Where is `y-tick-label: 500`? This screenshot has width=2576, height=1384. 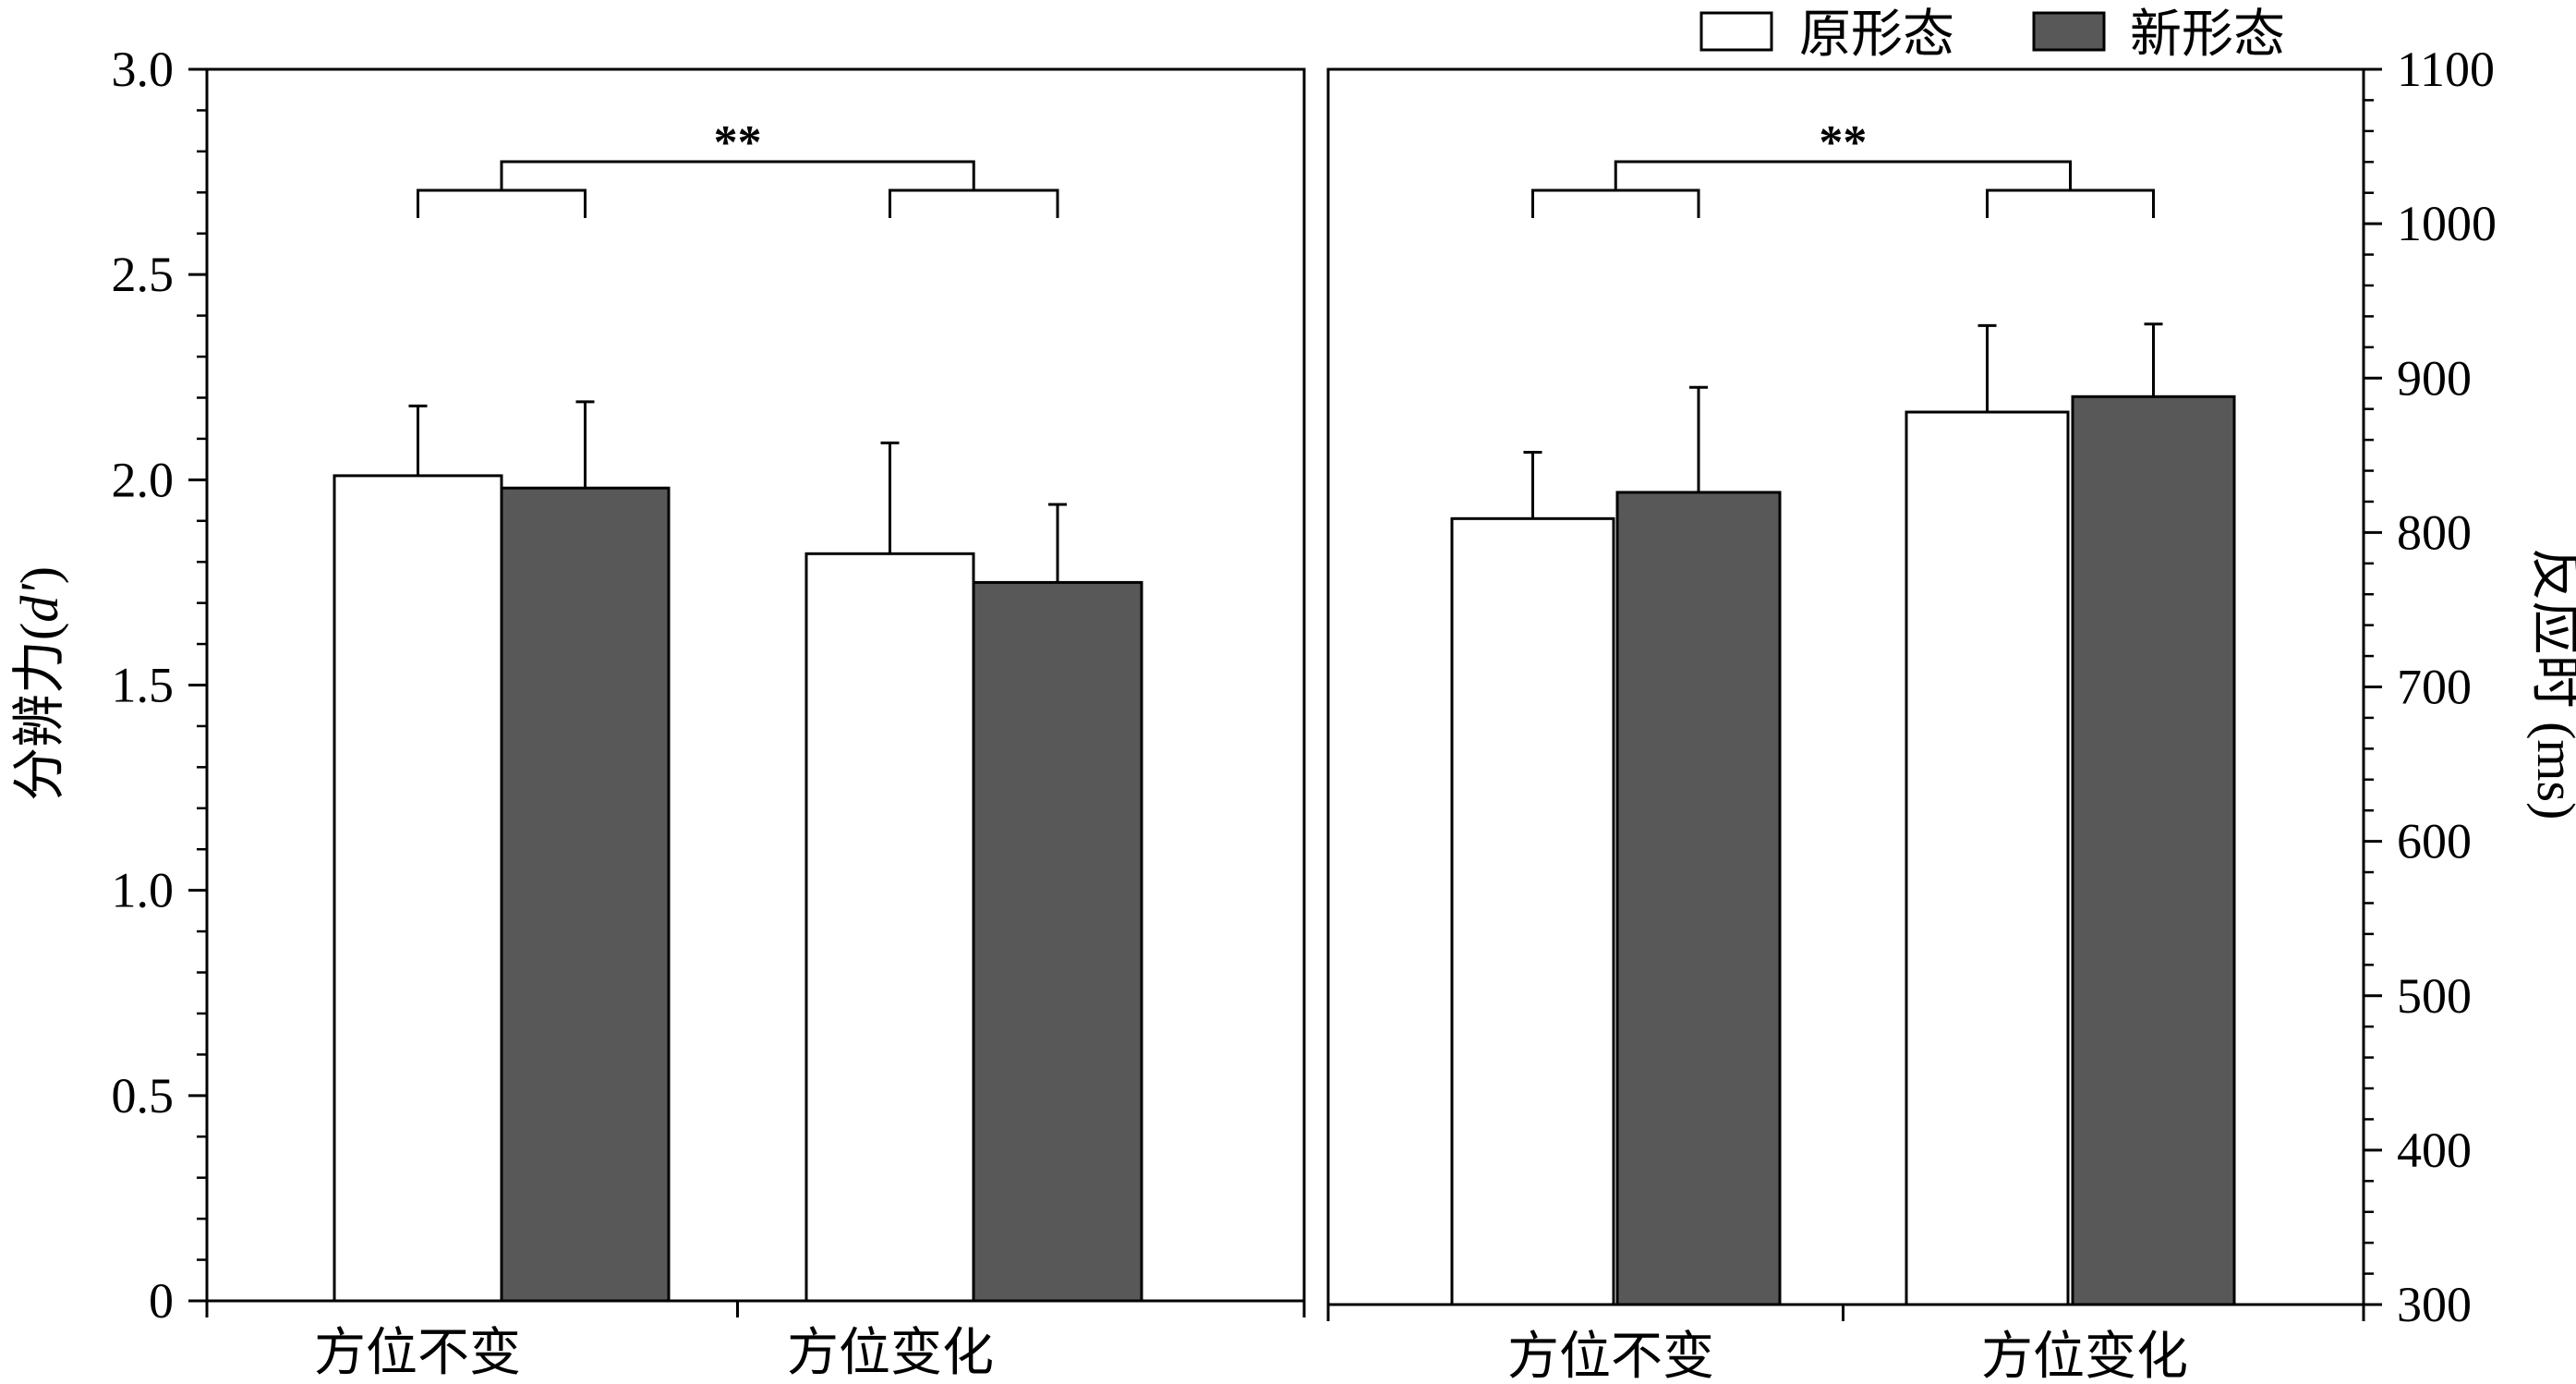
y-tick-label: 500 is located at coordinates (2434, 996).